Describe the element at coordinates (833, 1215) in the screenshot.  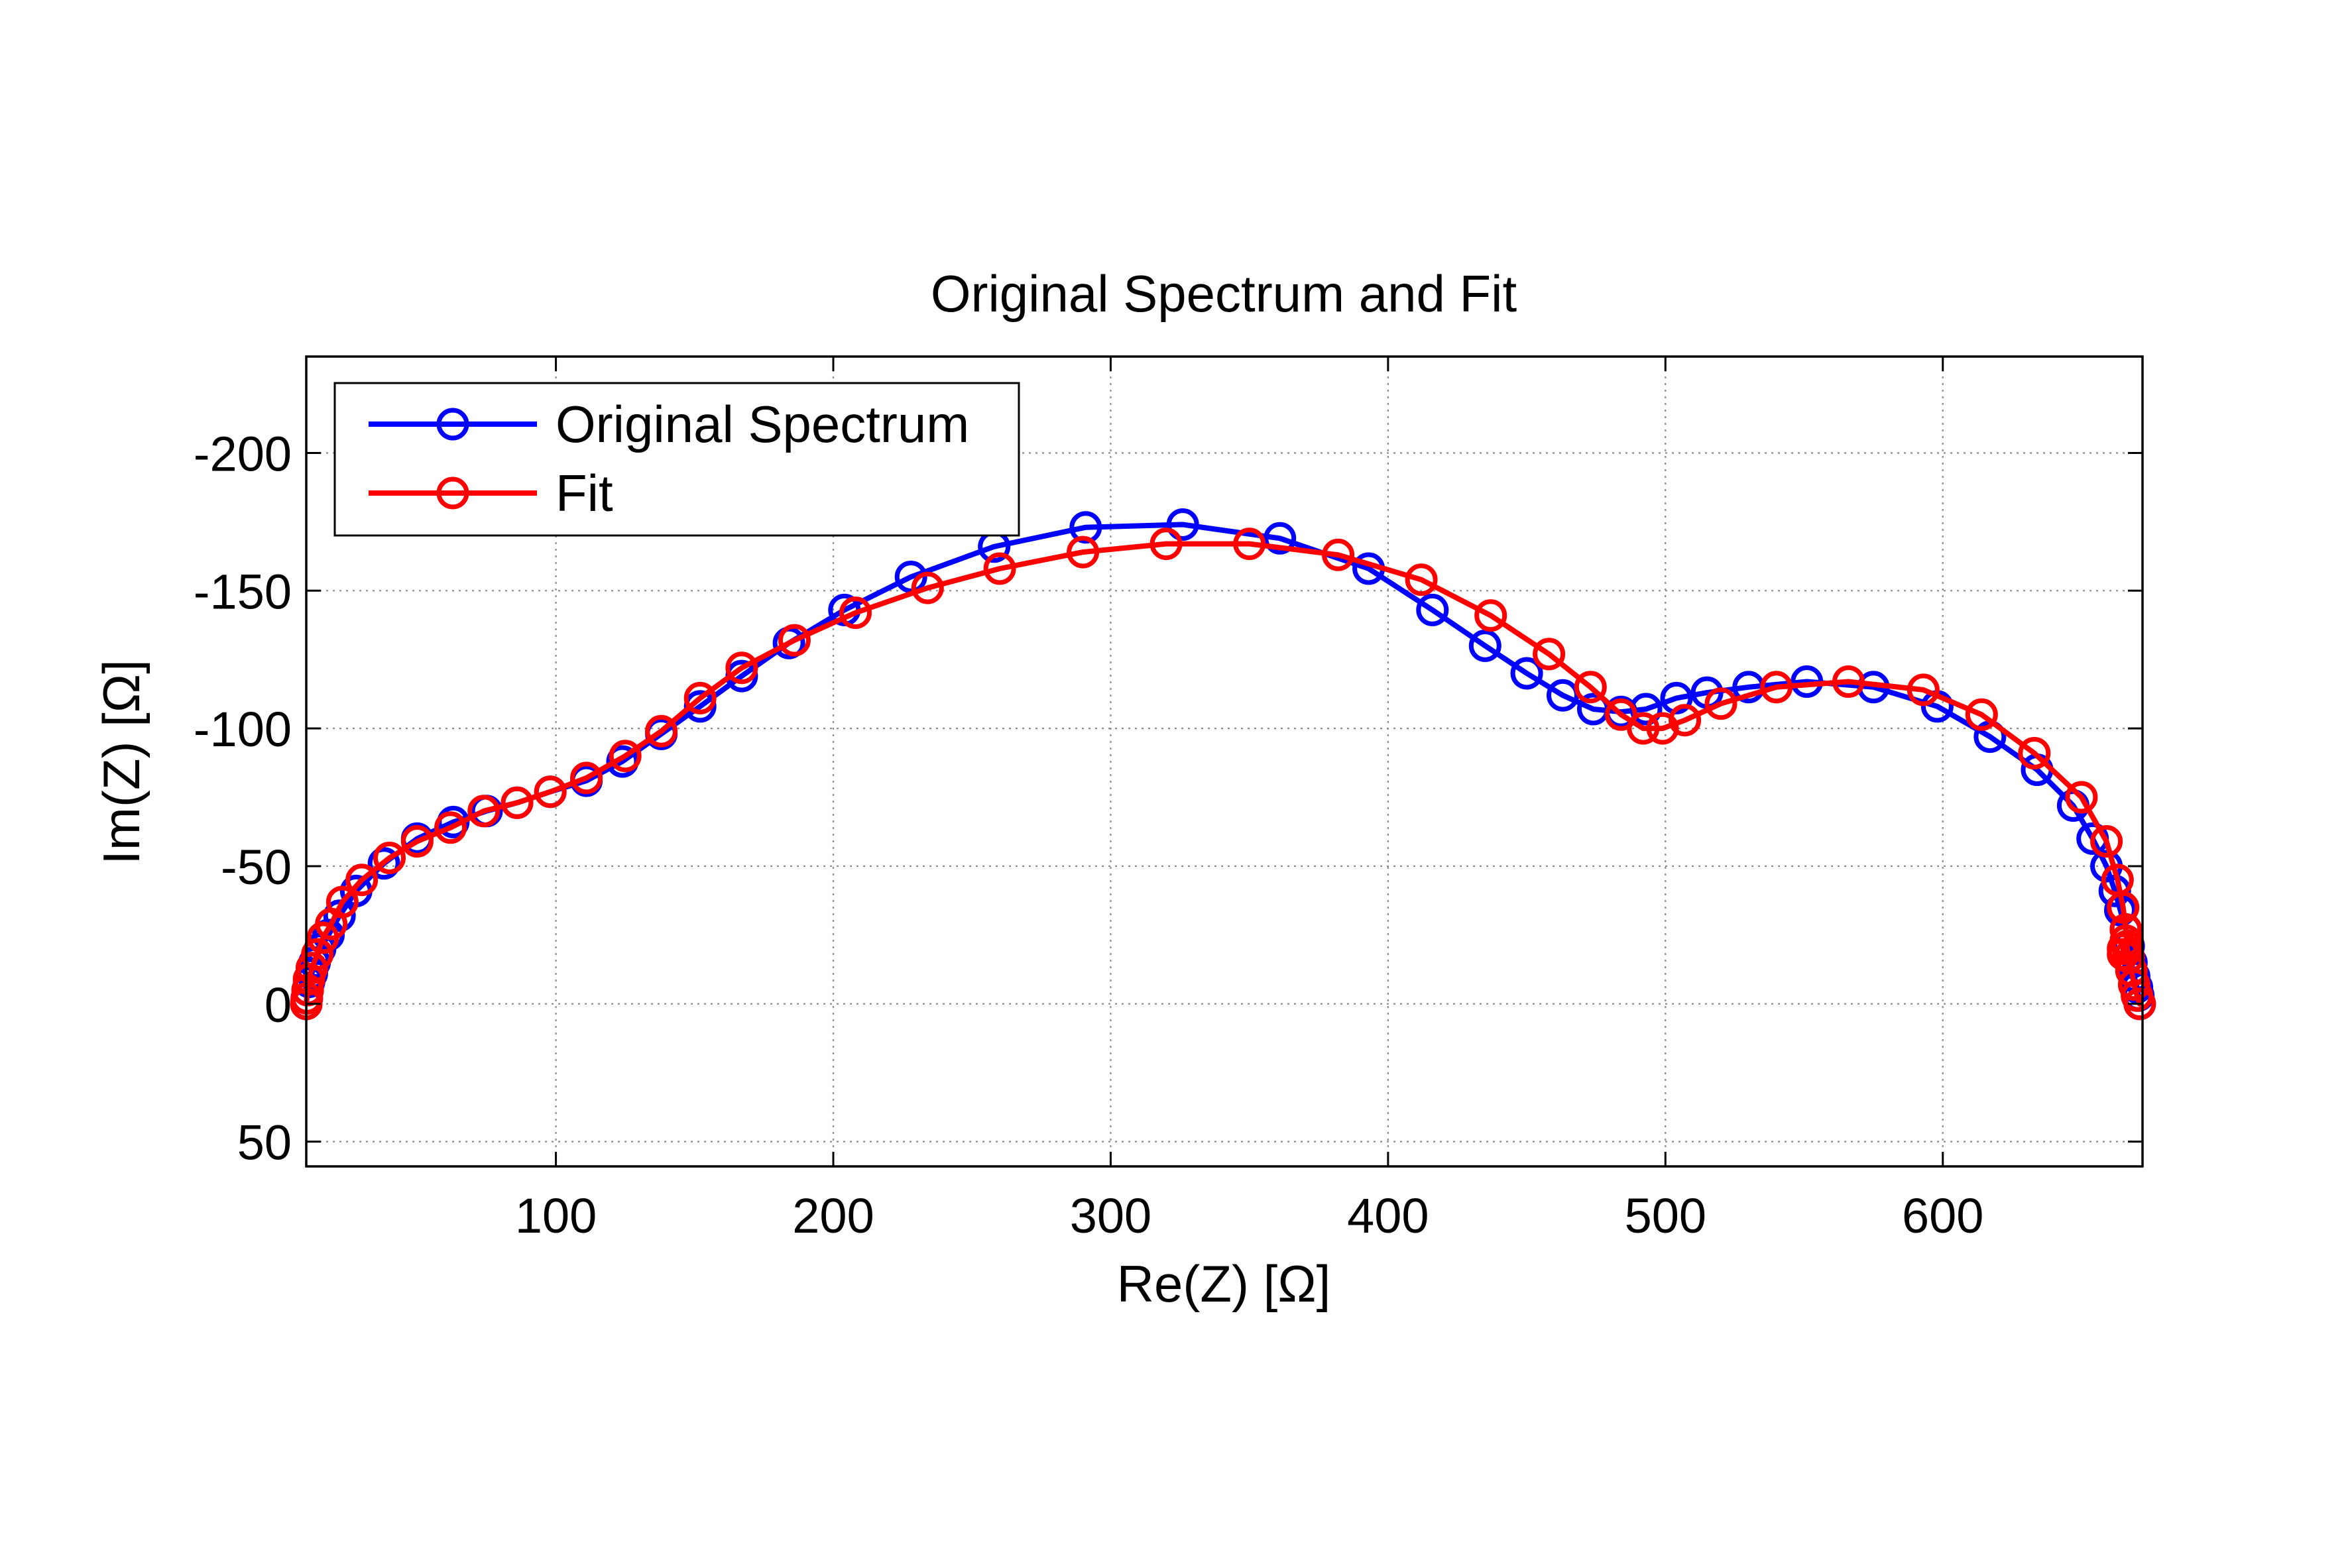
I see `x-tick-label: 200` at that location.